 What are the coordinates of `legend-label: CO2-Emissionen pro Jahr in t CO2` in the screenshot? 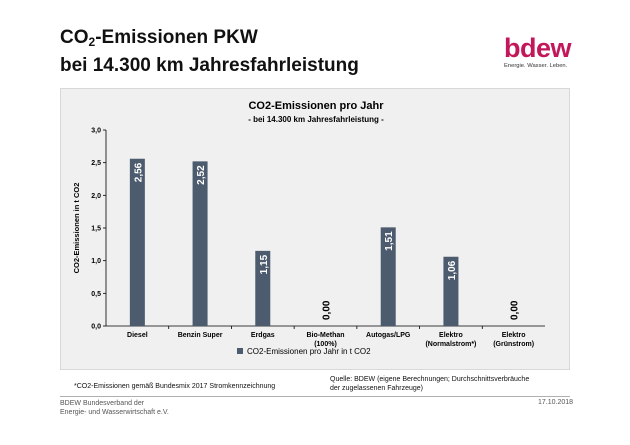 It's located at (309, 351).